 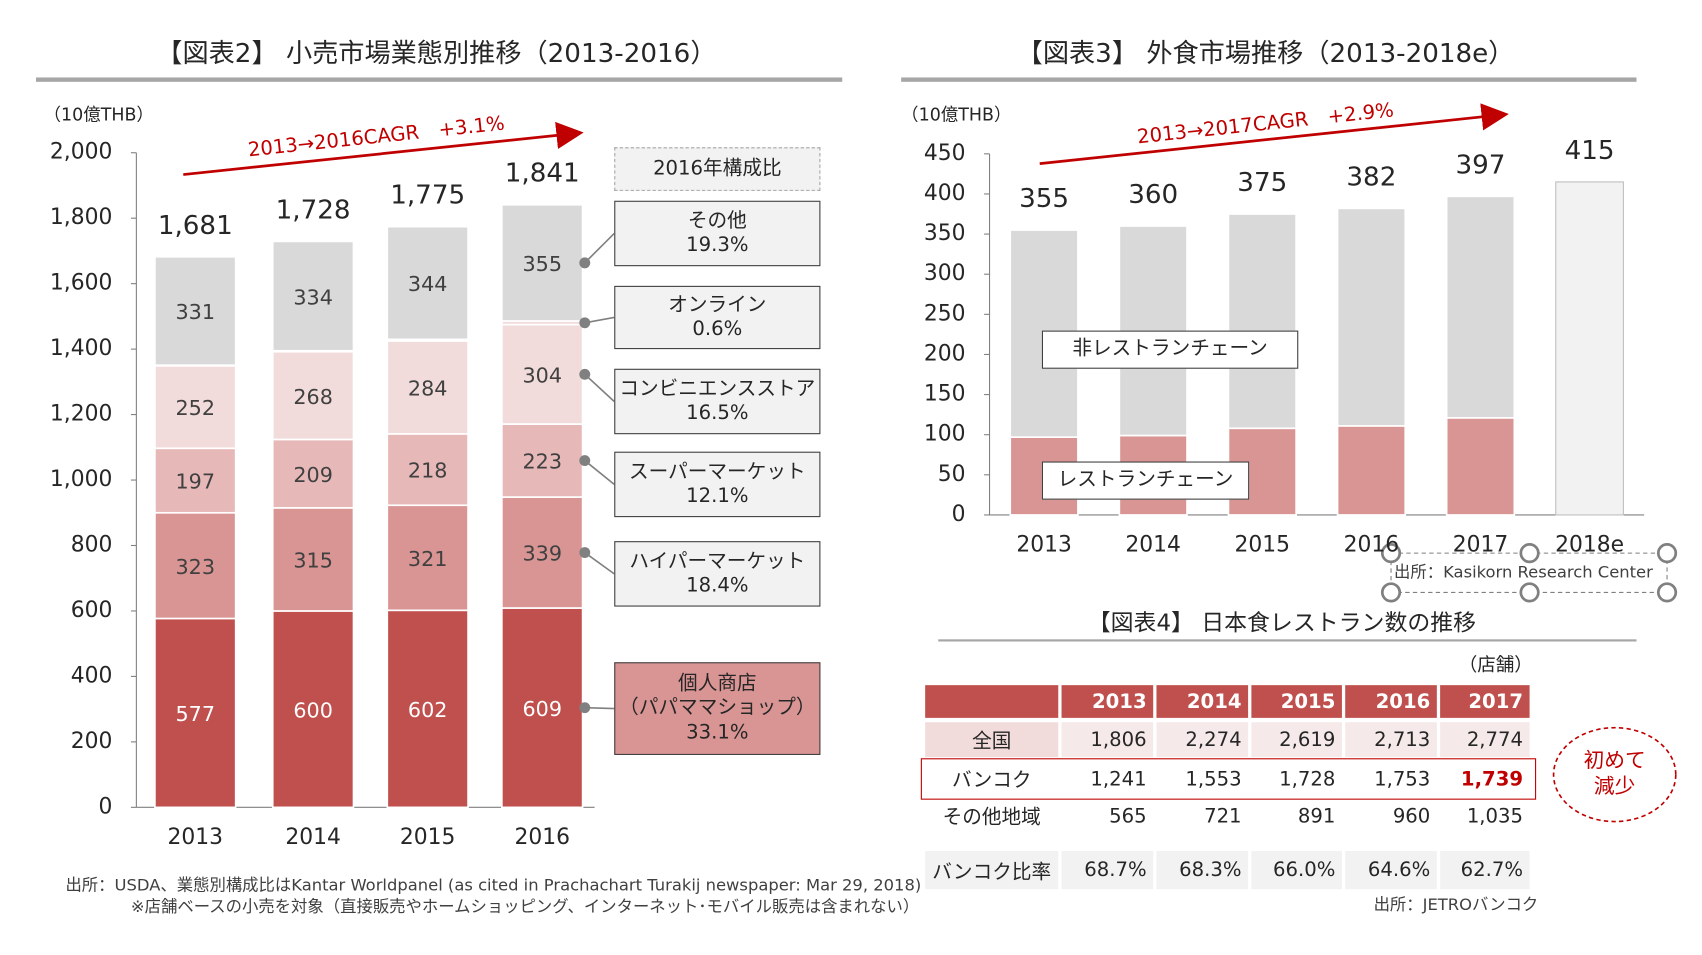 I want to click on table-cell: 2,713, so click(x=1391, y=740).